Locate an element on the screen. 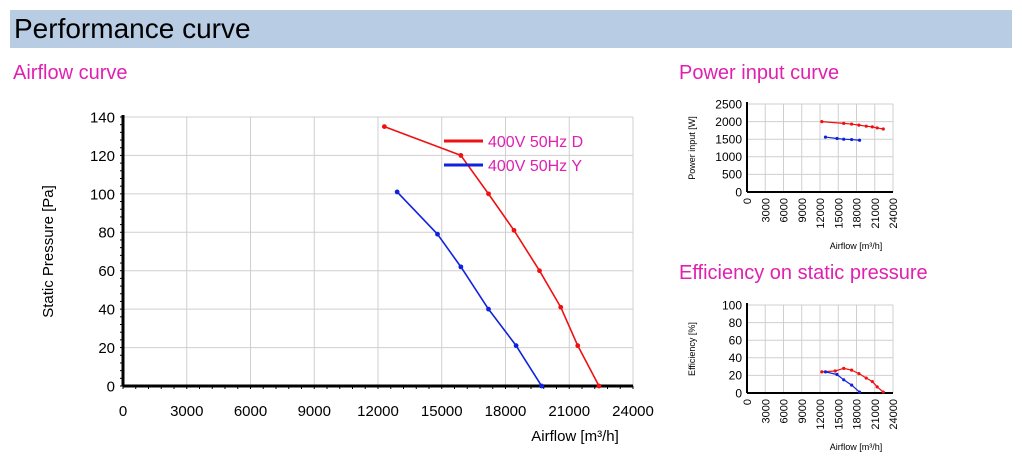  y-tick-label: 500 is located at coordinates (732, 175).